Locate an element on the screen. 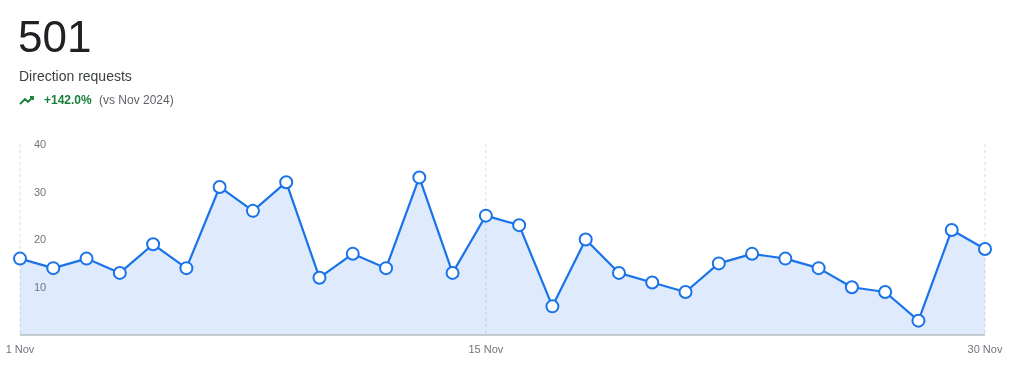 This screenshot has height=378, width=1024. chart-title: 501 is located at coordinates (55, 36).